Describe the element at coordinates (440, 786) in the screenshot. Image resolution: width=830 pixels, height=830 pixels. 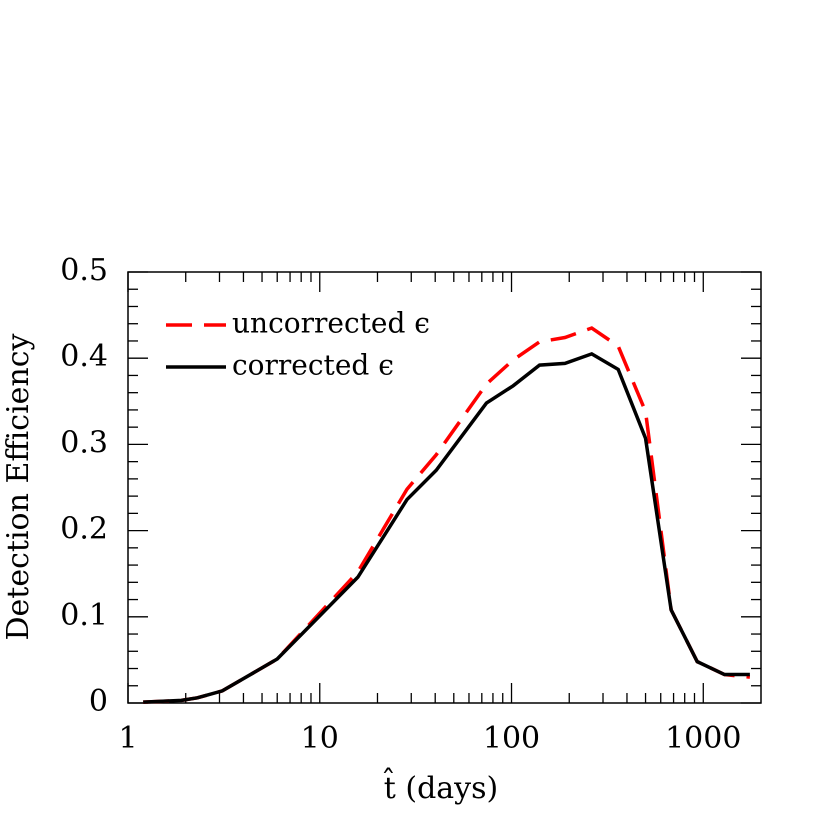
I see `x-axis-label: t̂ (days)` at that location.